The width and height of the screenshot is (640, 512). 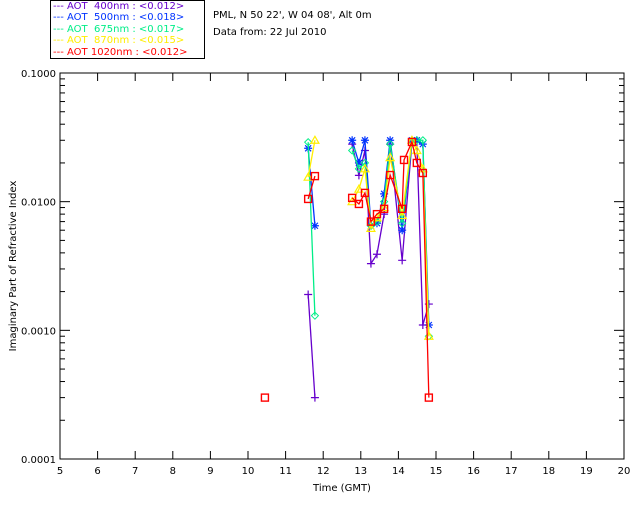 I want to click on x-tick-label: 13, so click(x=360, y=471).